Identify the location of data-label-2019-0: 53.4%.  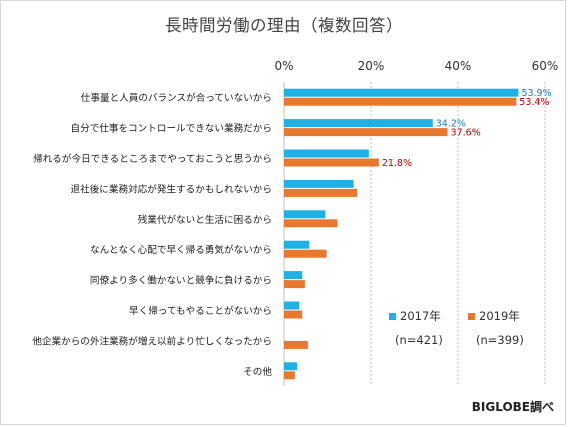
(534, 102).